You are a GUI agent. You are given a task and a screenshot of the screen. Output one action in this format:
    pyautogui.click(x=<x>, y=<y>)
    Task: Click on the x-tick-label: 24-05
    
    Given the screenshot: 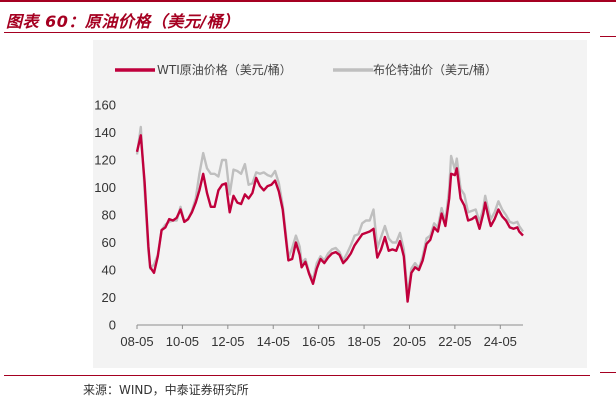 What is the action you would take?
    pyautogui.click(x=500, y=341)
    